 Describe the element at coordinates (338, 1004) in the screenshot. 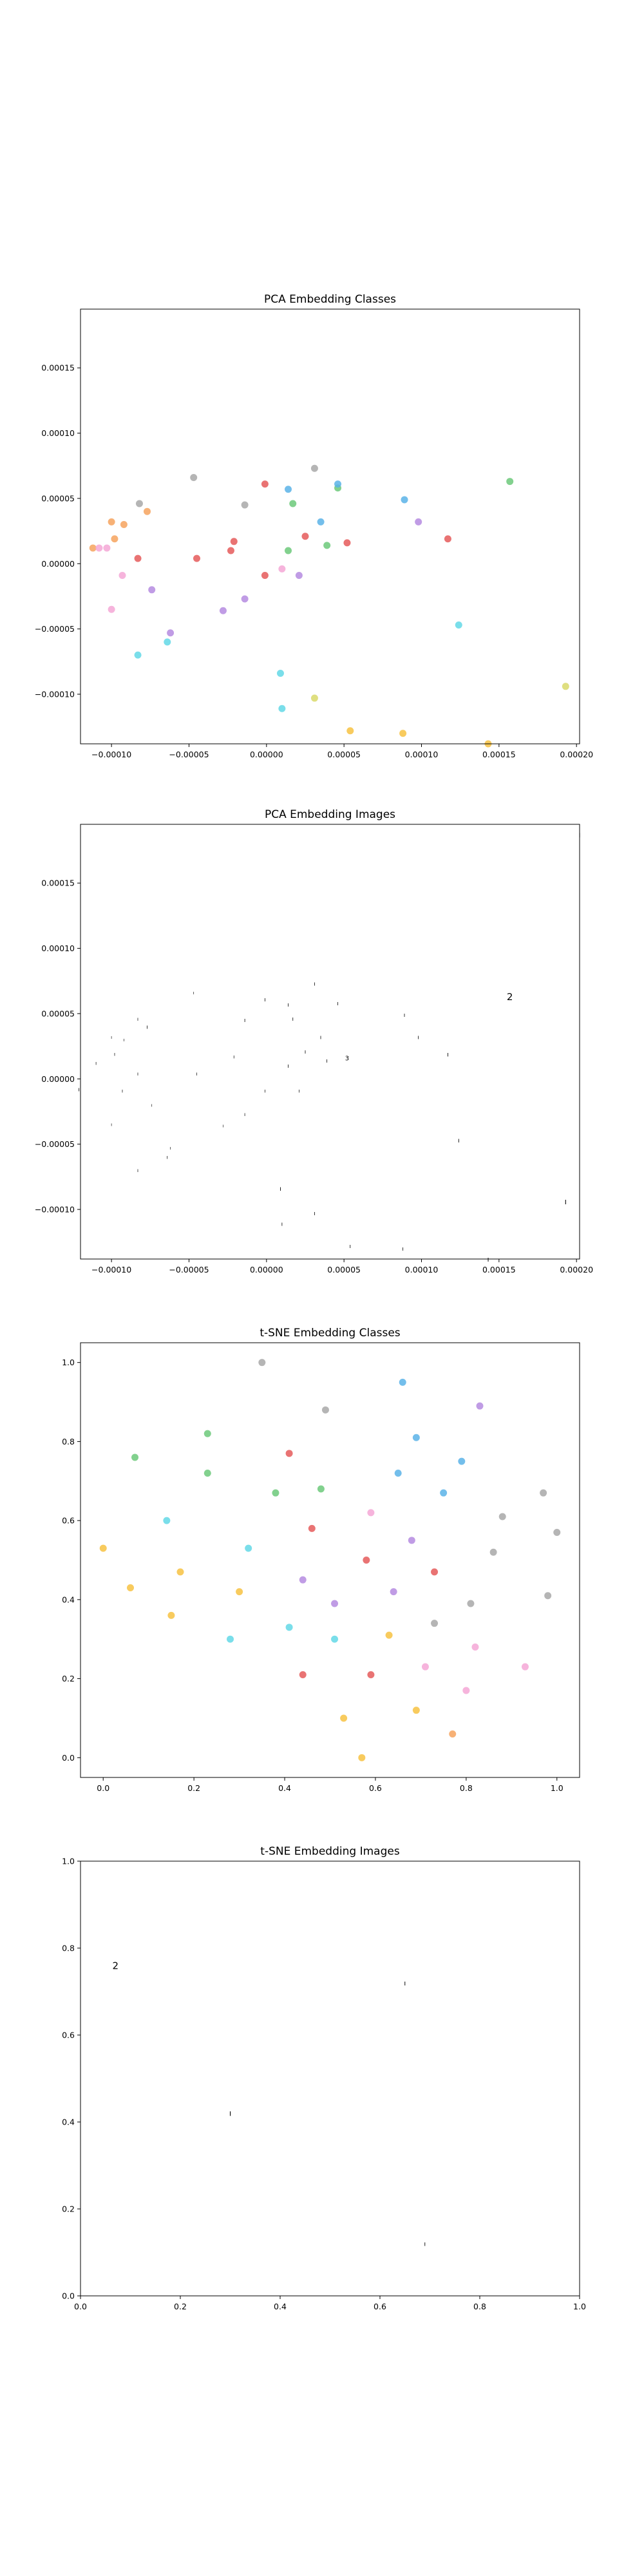

I see `image-thumbnail-34: ı` at that location.